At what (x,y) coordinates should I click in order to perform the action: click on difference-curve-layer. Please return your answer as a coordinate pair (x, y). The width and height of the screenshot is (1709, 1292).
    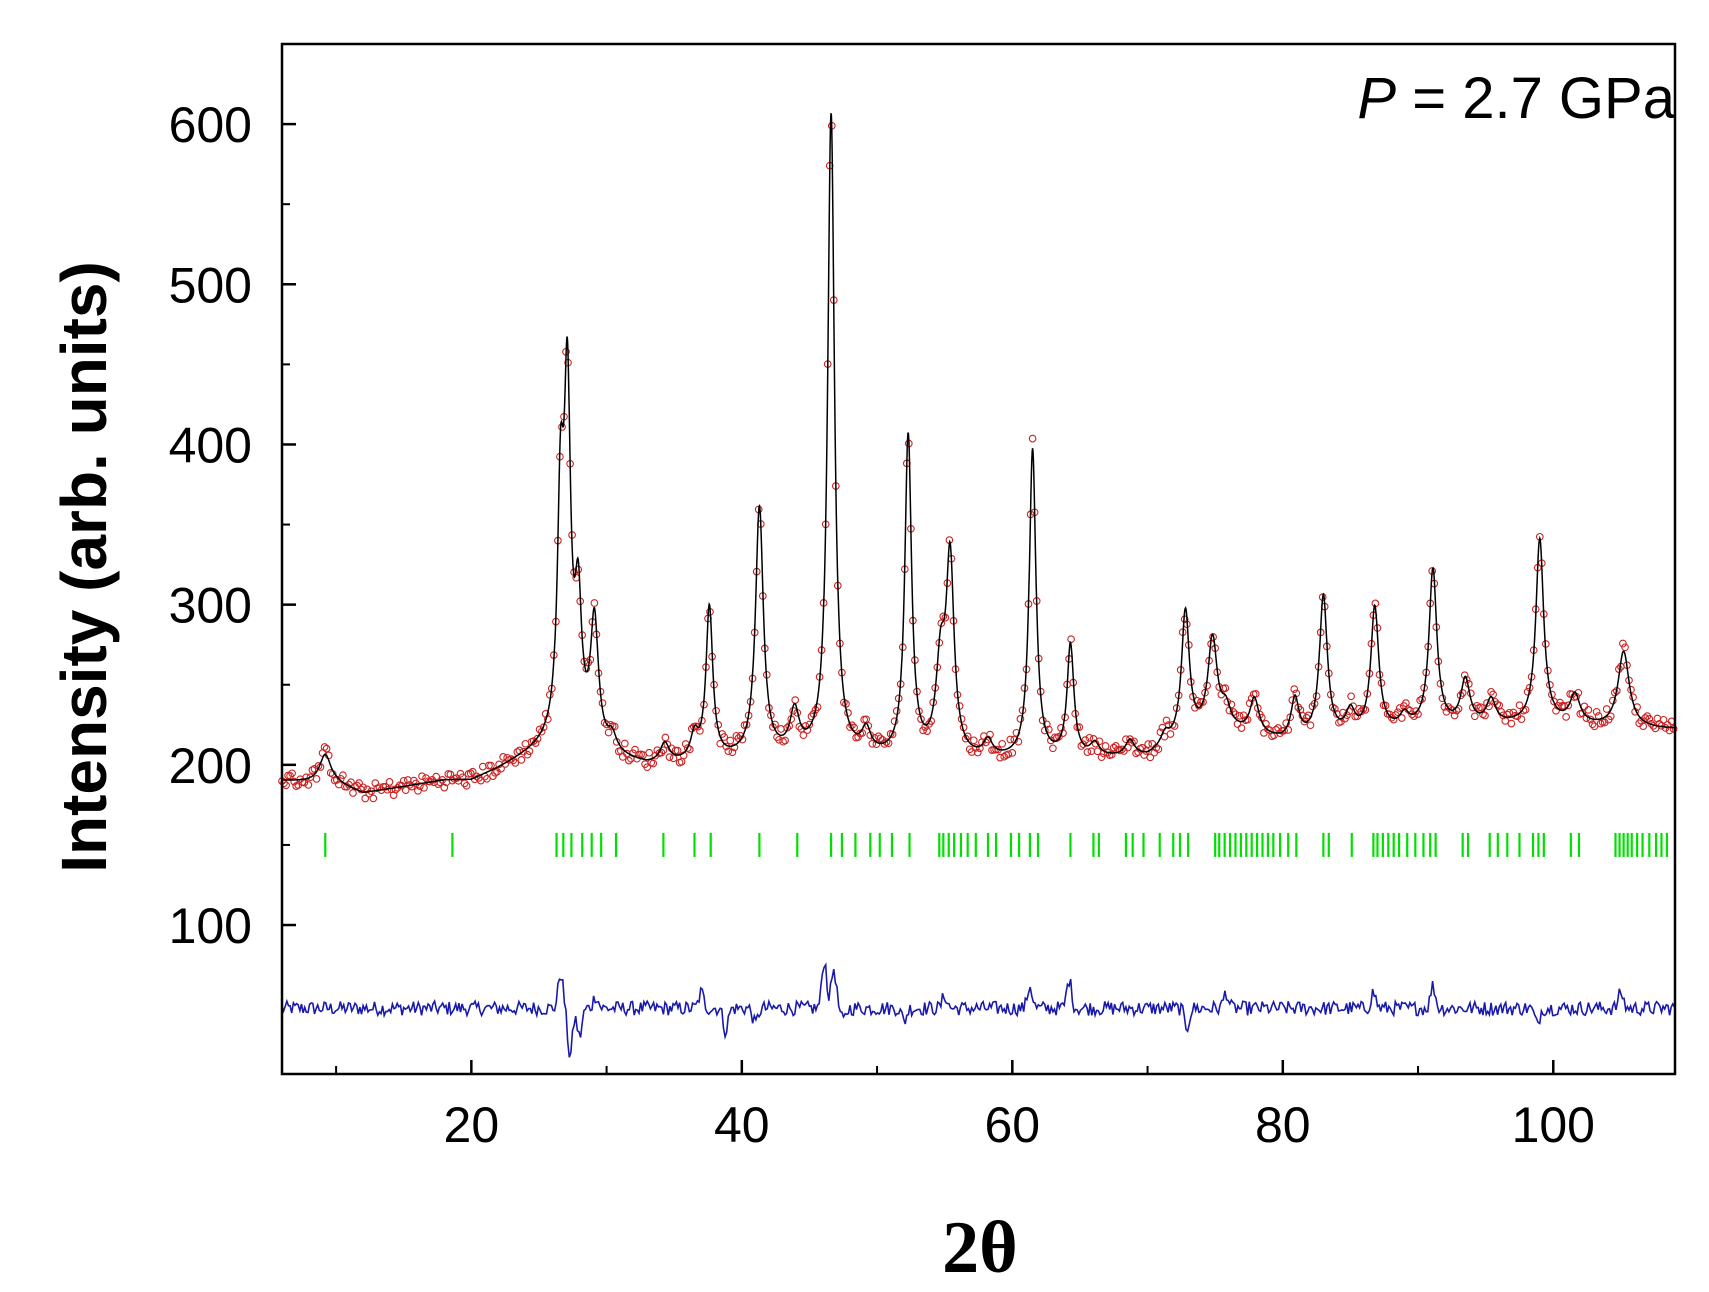
    Looking at the image, I should click on (978, 1010).